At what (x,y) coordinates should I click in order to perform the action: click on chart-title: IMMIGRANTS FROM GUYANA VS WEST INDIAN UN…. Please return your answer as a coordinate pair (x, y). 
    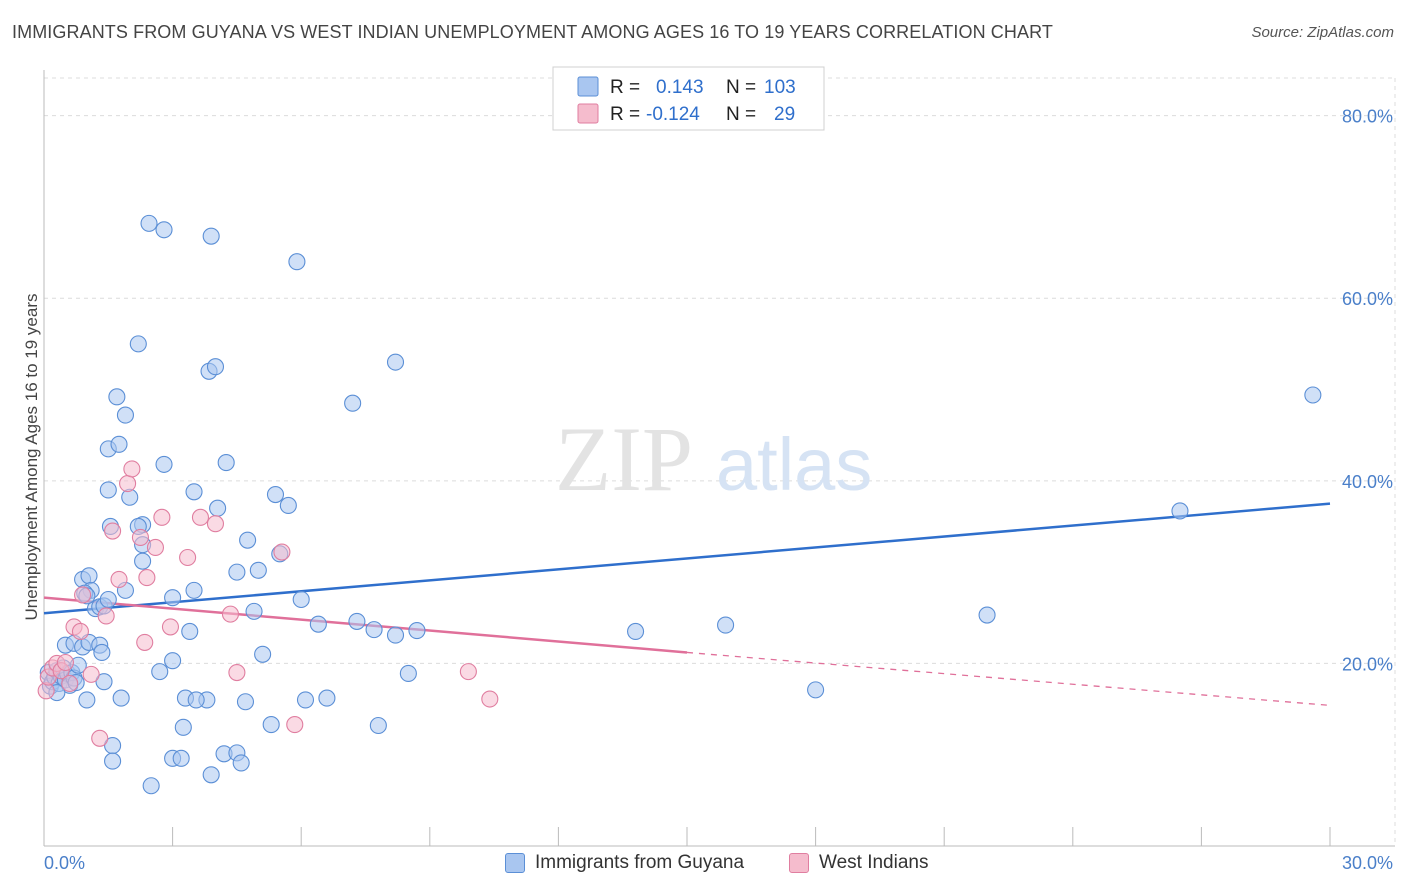
    Looking at the image, I should click on (532, 32).